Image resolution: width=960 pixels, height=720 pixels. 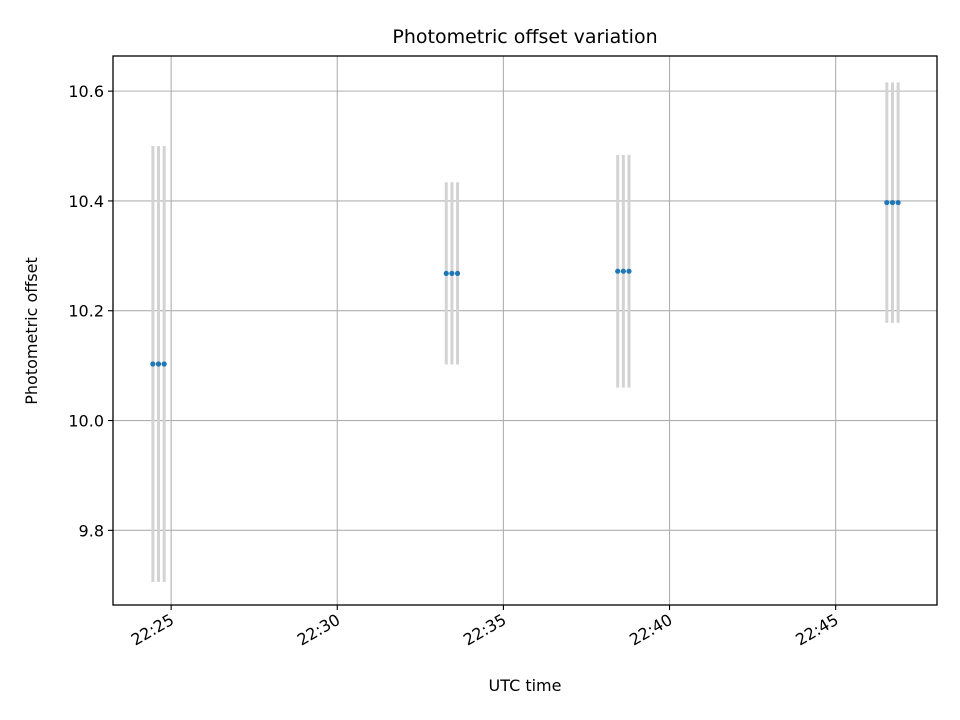 I want to click on y-tick-label: 10.0, so click(x=86, y=421).